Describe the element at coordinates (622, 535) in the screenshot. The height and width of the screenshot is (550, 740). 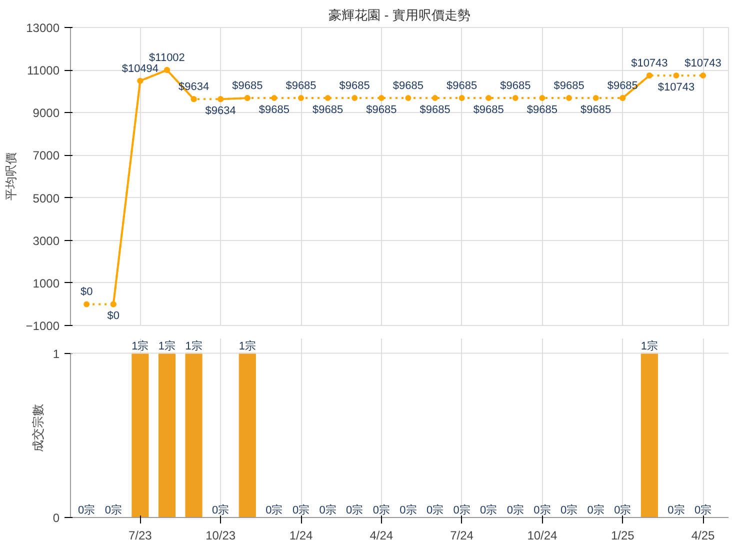
I see `x-tick-label: 1/25` at that location.